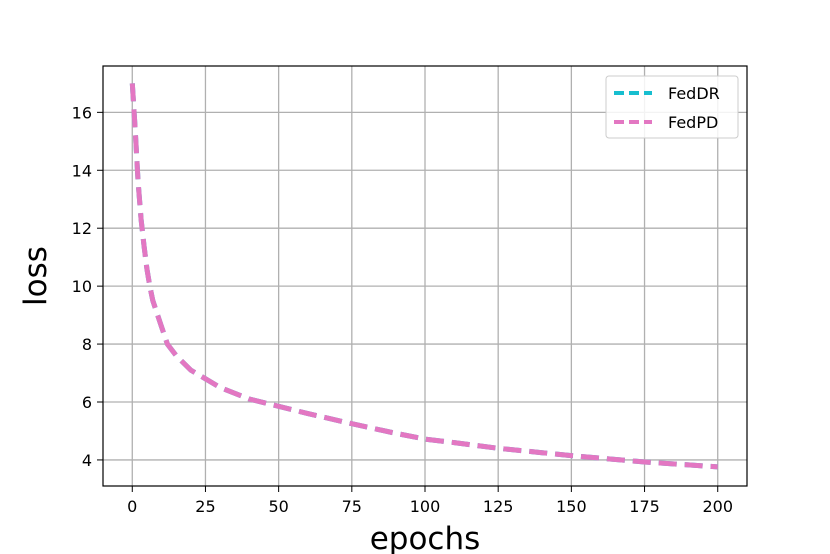 Image resolution: width=830 pixels, height=554 pixels. I want to click on y-axis-label: loss, so click(36, 276).